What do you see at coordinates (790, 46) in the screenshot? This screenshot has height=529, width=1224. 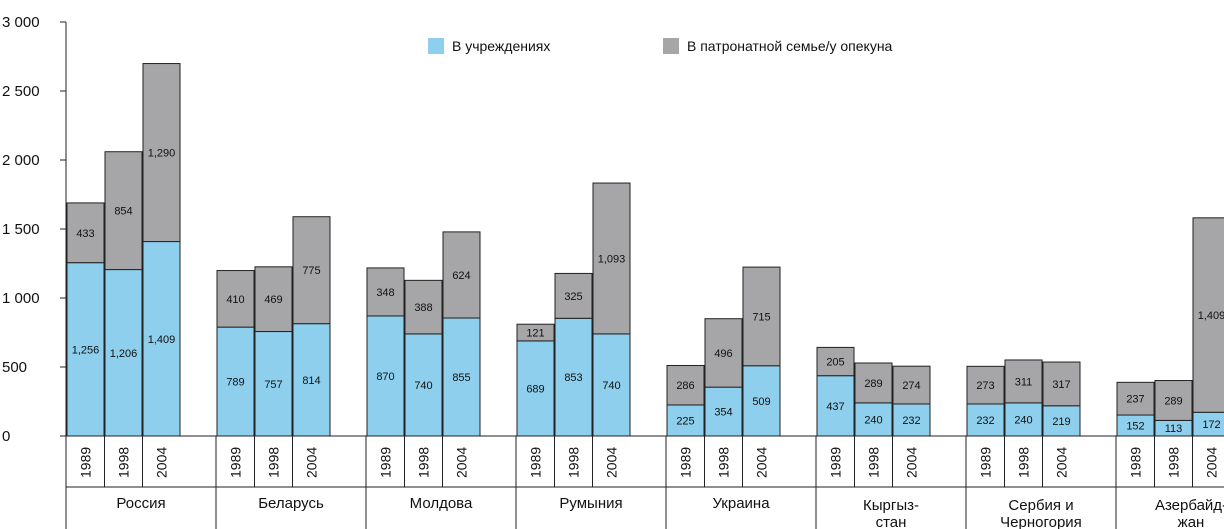 I see `legend-label-foster-family: В патронатной семье/у опекуна` at bounding box center [790, 46].